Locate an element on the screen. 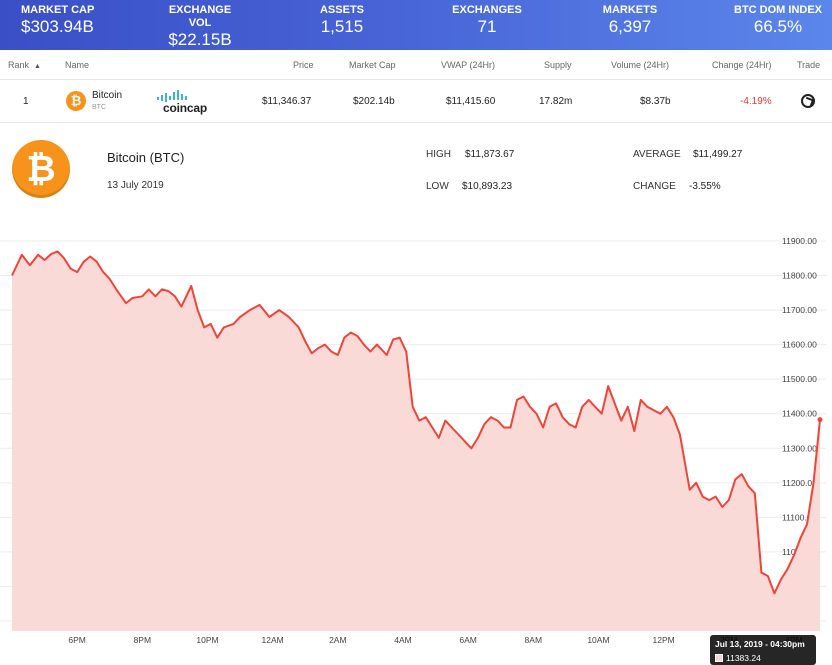  low-label: LOW is located at coordinates (437, 186).